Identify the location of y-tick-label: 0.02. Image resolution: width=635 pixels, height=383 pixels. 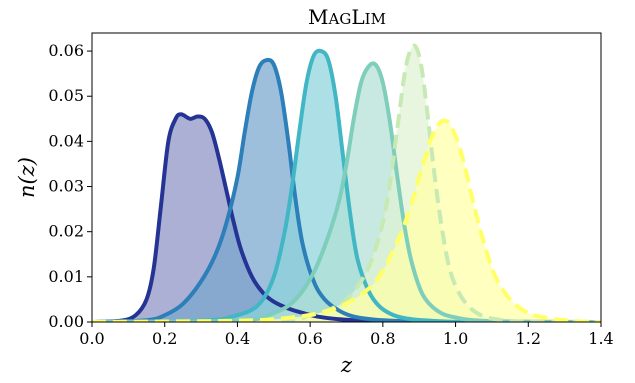
(66, 231).